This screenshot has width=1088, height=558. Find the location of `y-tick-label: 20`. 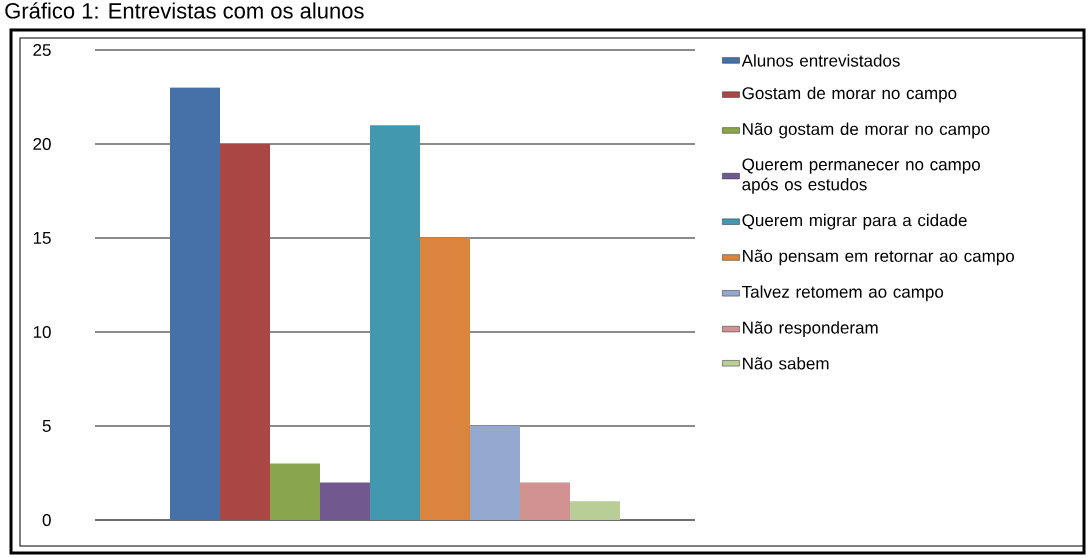

y-tick-label: 20 is located at coordinates (42, 144).